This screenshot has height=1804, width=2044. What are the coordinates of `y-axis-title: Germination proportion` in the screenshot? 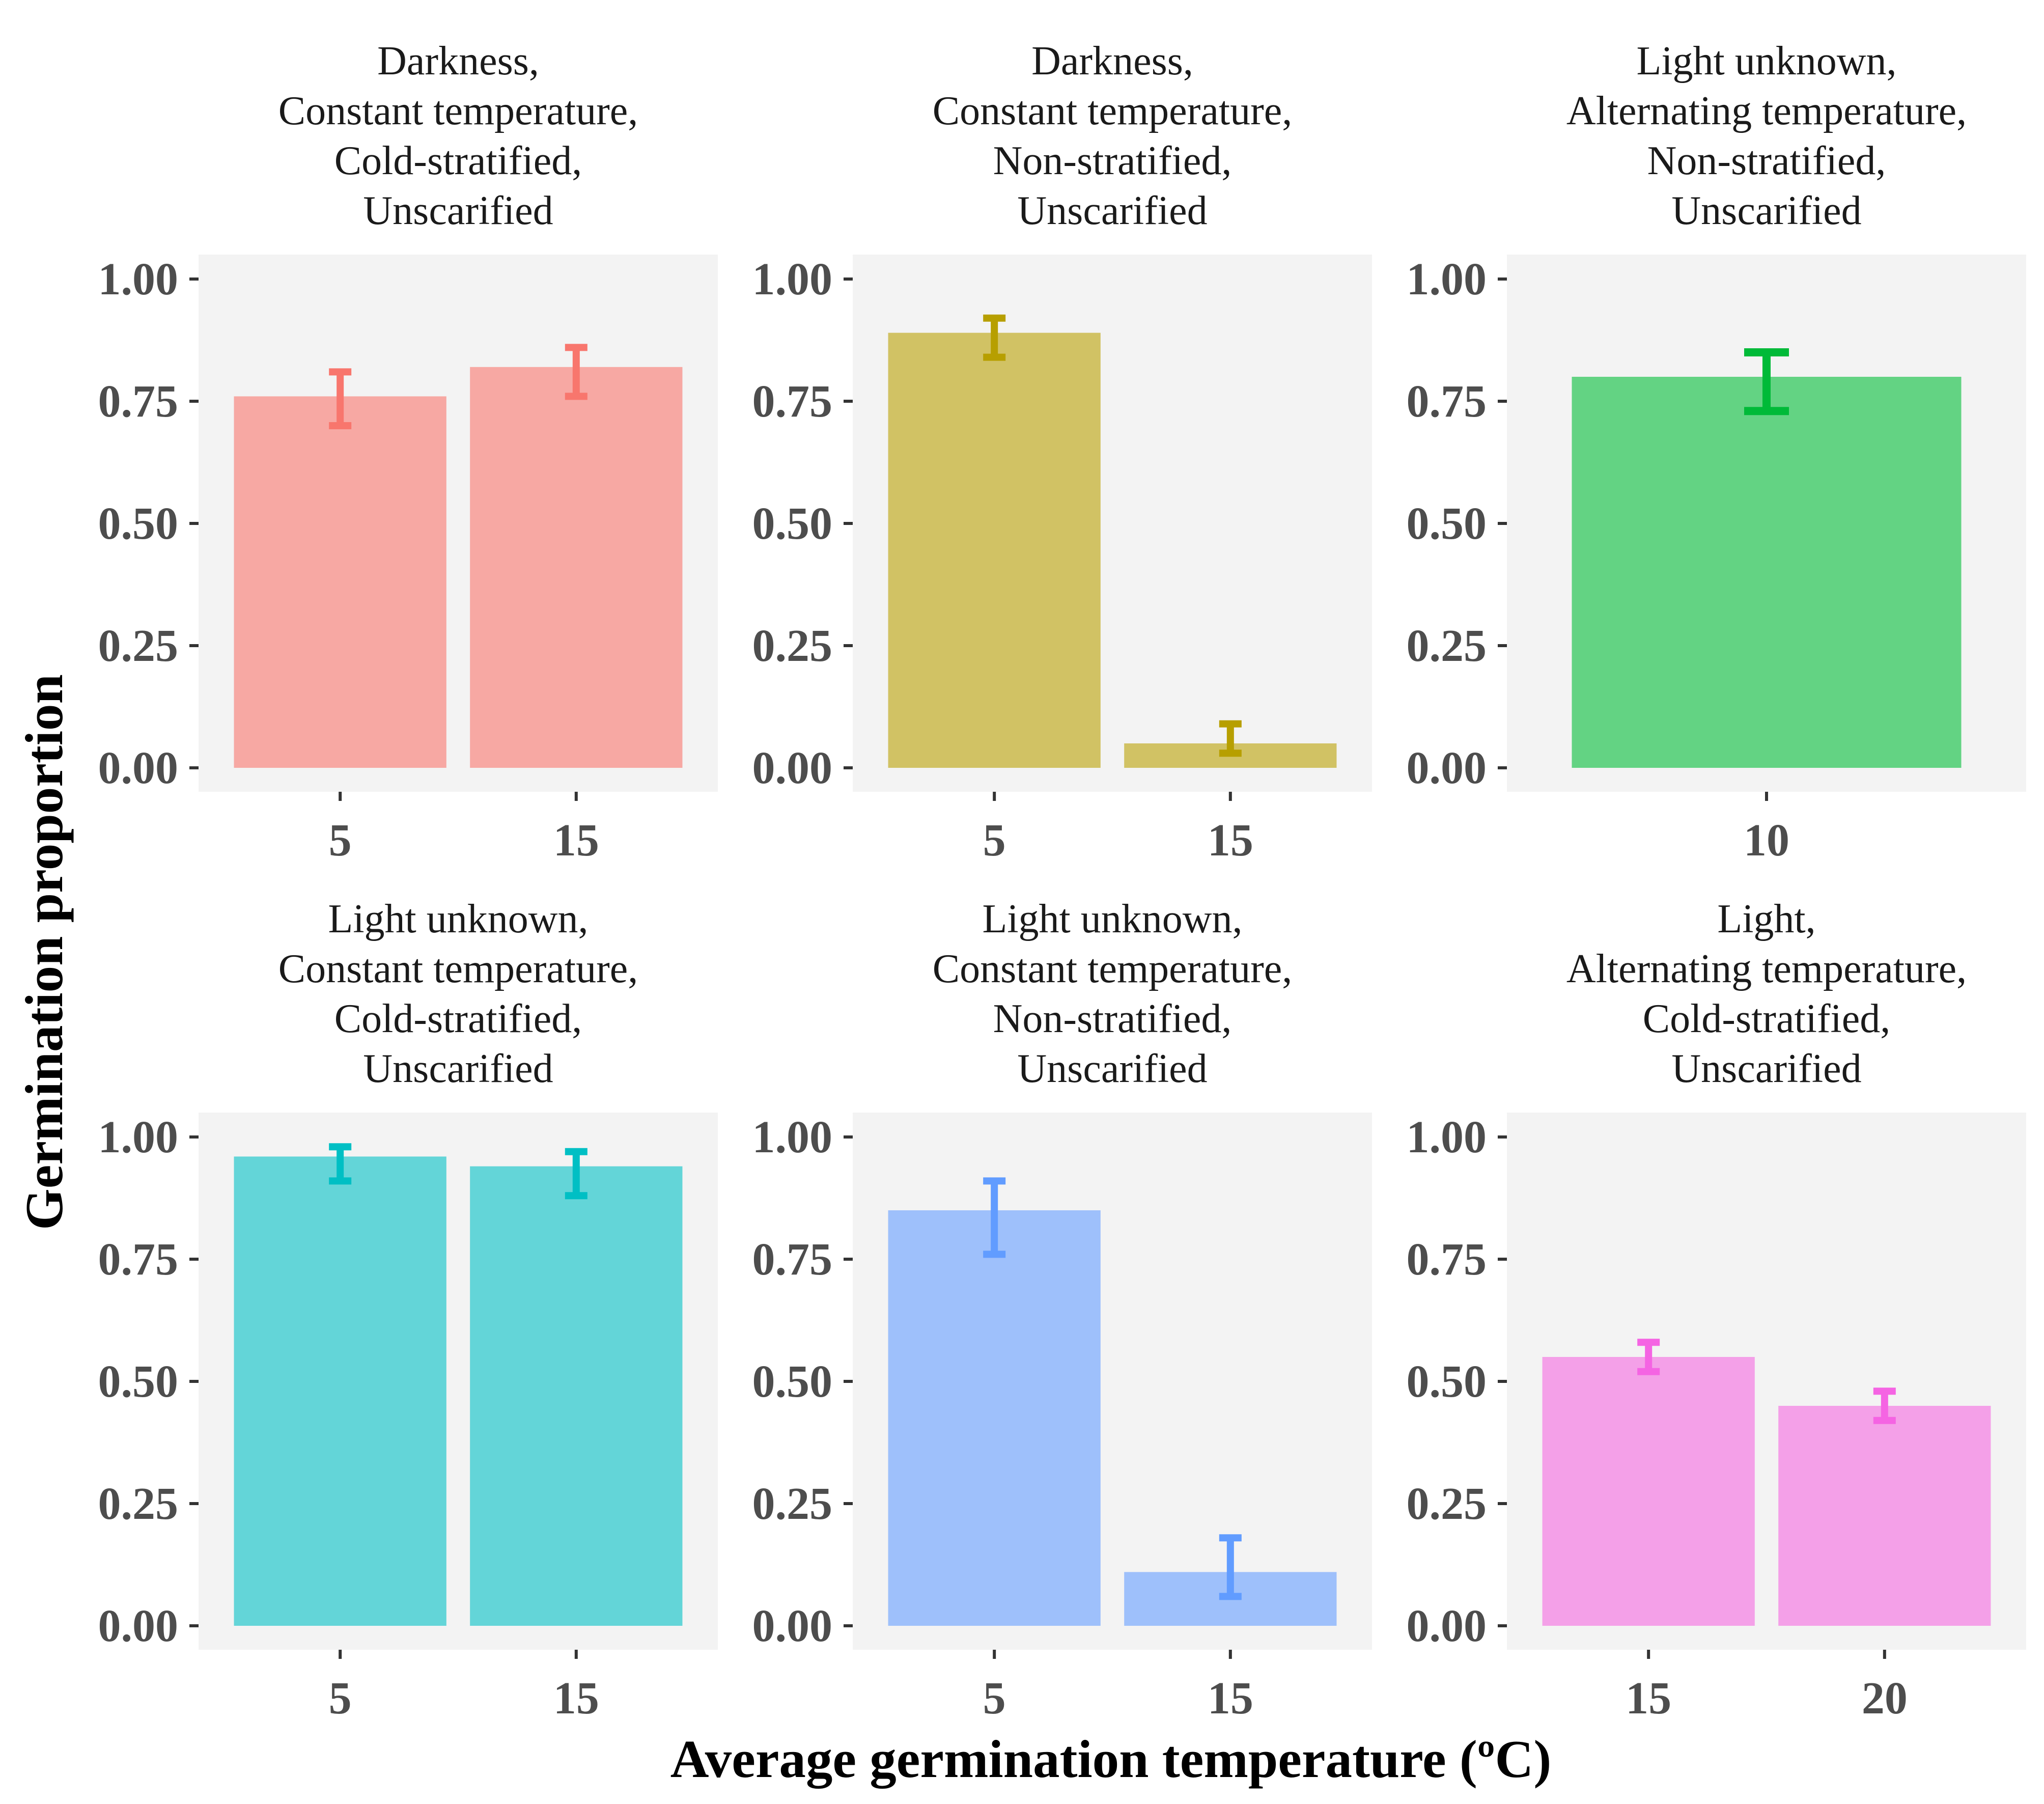 It's located at (44, 952).